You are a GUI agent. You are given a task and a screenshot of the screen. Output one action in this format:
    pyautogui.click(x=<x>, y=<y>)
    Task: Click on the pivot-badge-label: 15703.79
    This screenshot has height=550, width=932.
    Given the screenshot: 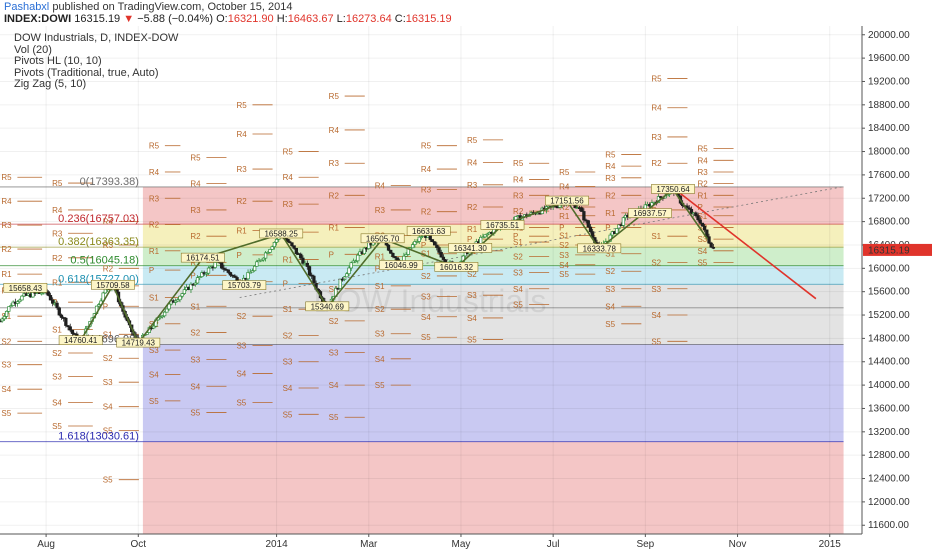 What is the action you would take?
    pyautogui.click(x=245, y=285)
    